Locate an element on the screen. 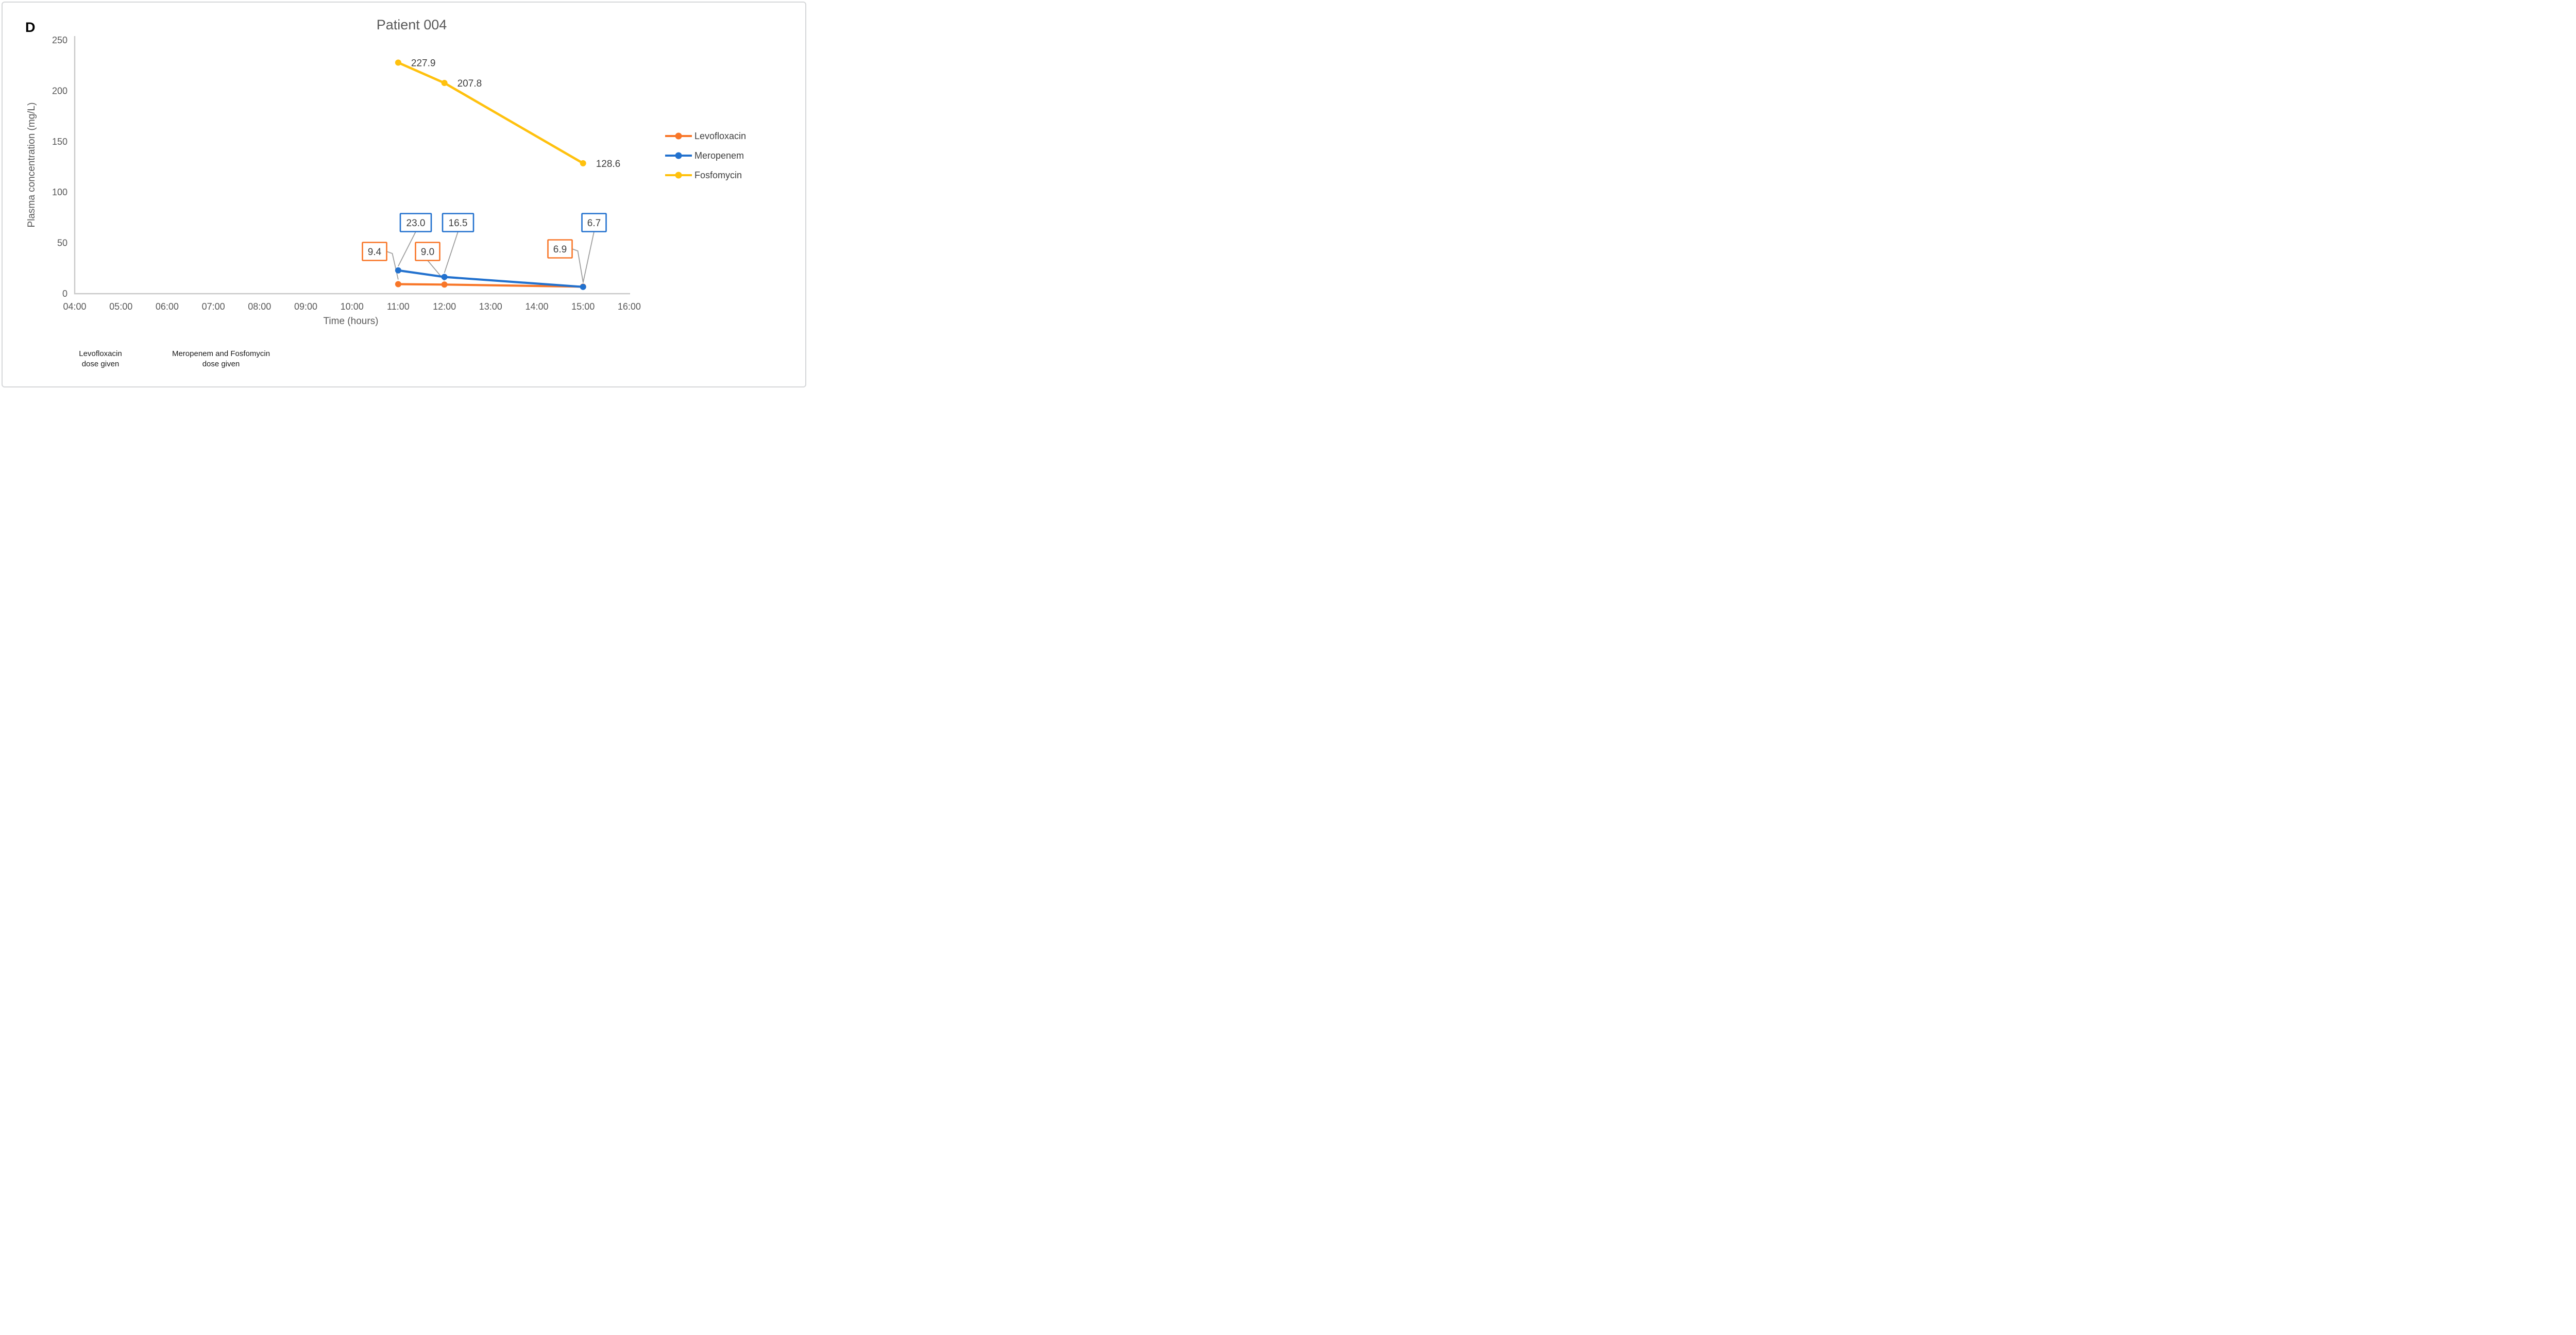 The height and width of the screenshot is (1335, 2576). x-tick-label: 14:00 is located at coordinates (536, 306).